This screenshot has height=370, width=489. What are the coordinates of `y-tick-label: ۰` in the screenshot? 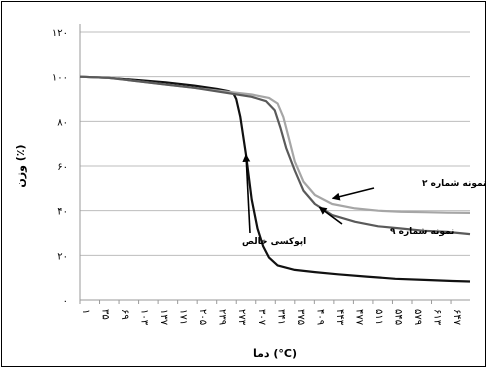 It's located at (65, 301).